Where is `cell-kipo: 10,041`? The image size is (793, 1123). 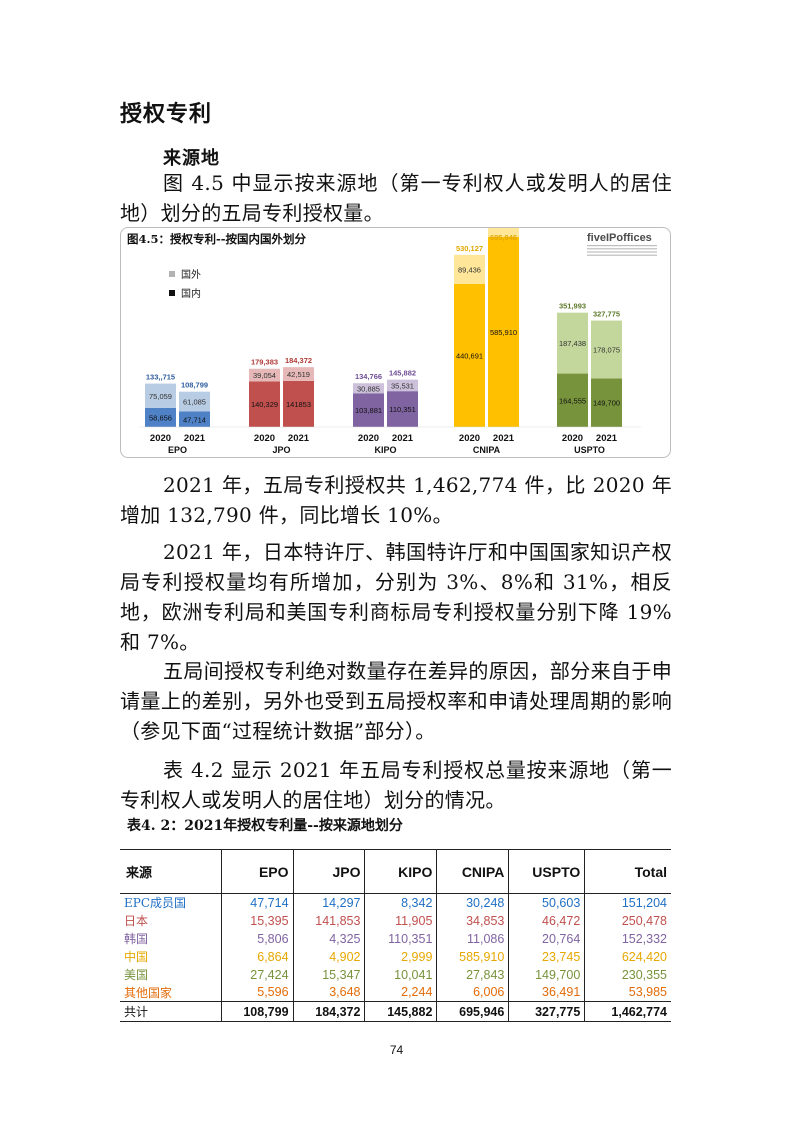
cell-kipo: 10,041 is located at coordinates (400, 974).